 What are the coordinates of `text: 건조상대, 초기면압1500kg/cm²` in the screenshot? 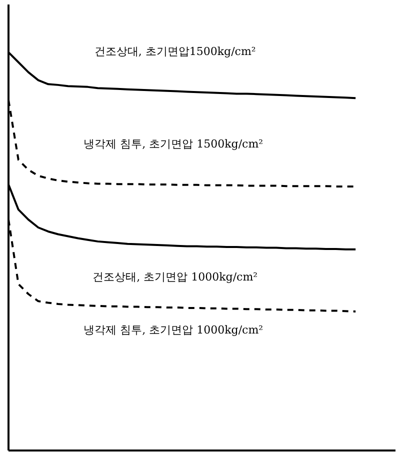 It's located at (175, 51).